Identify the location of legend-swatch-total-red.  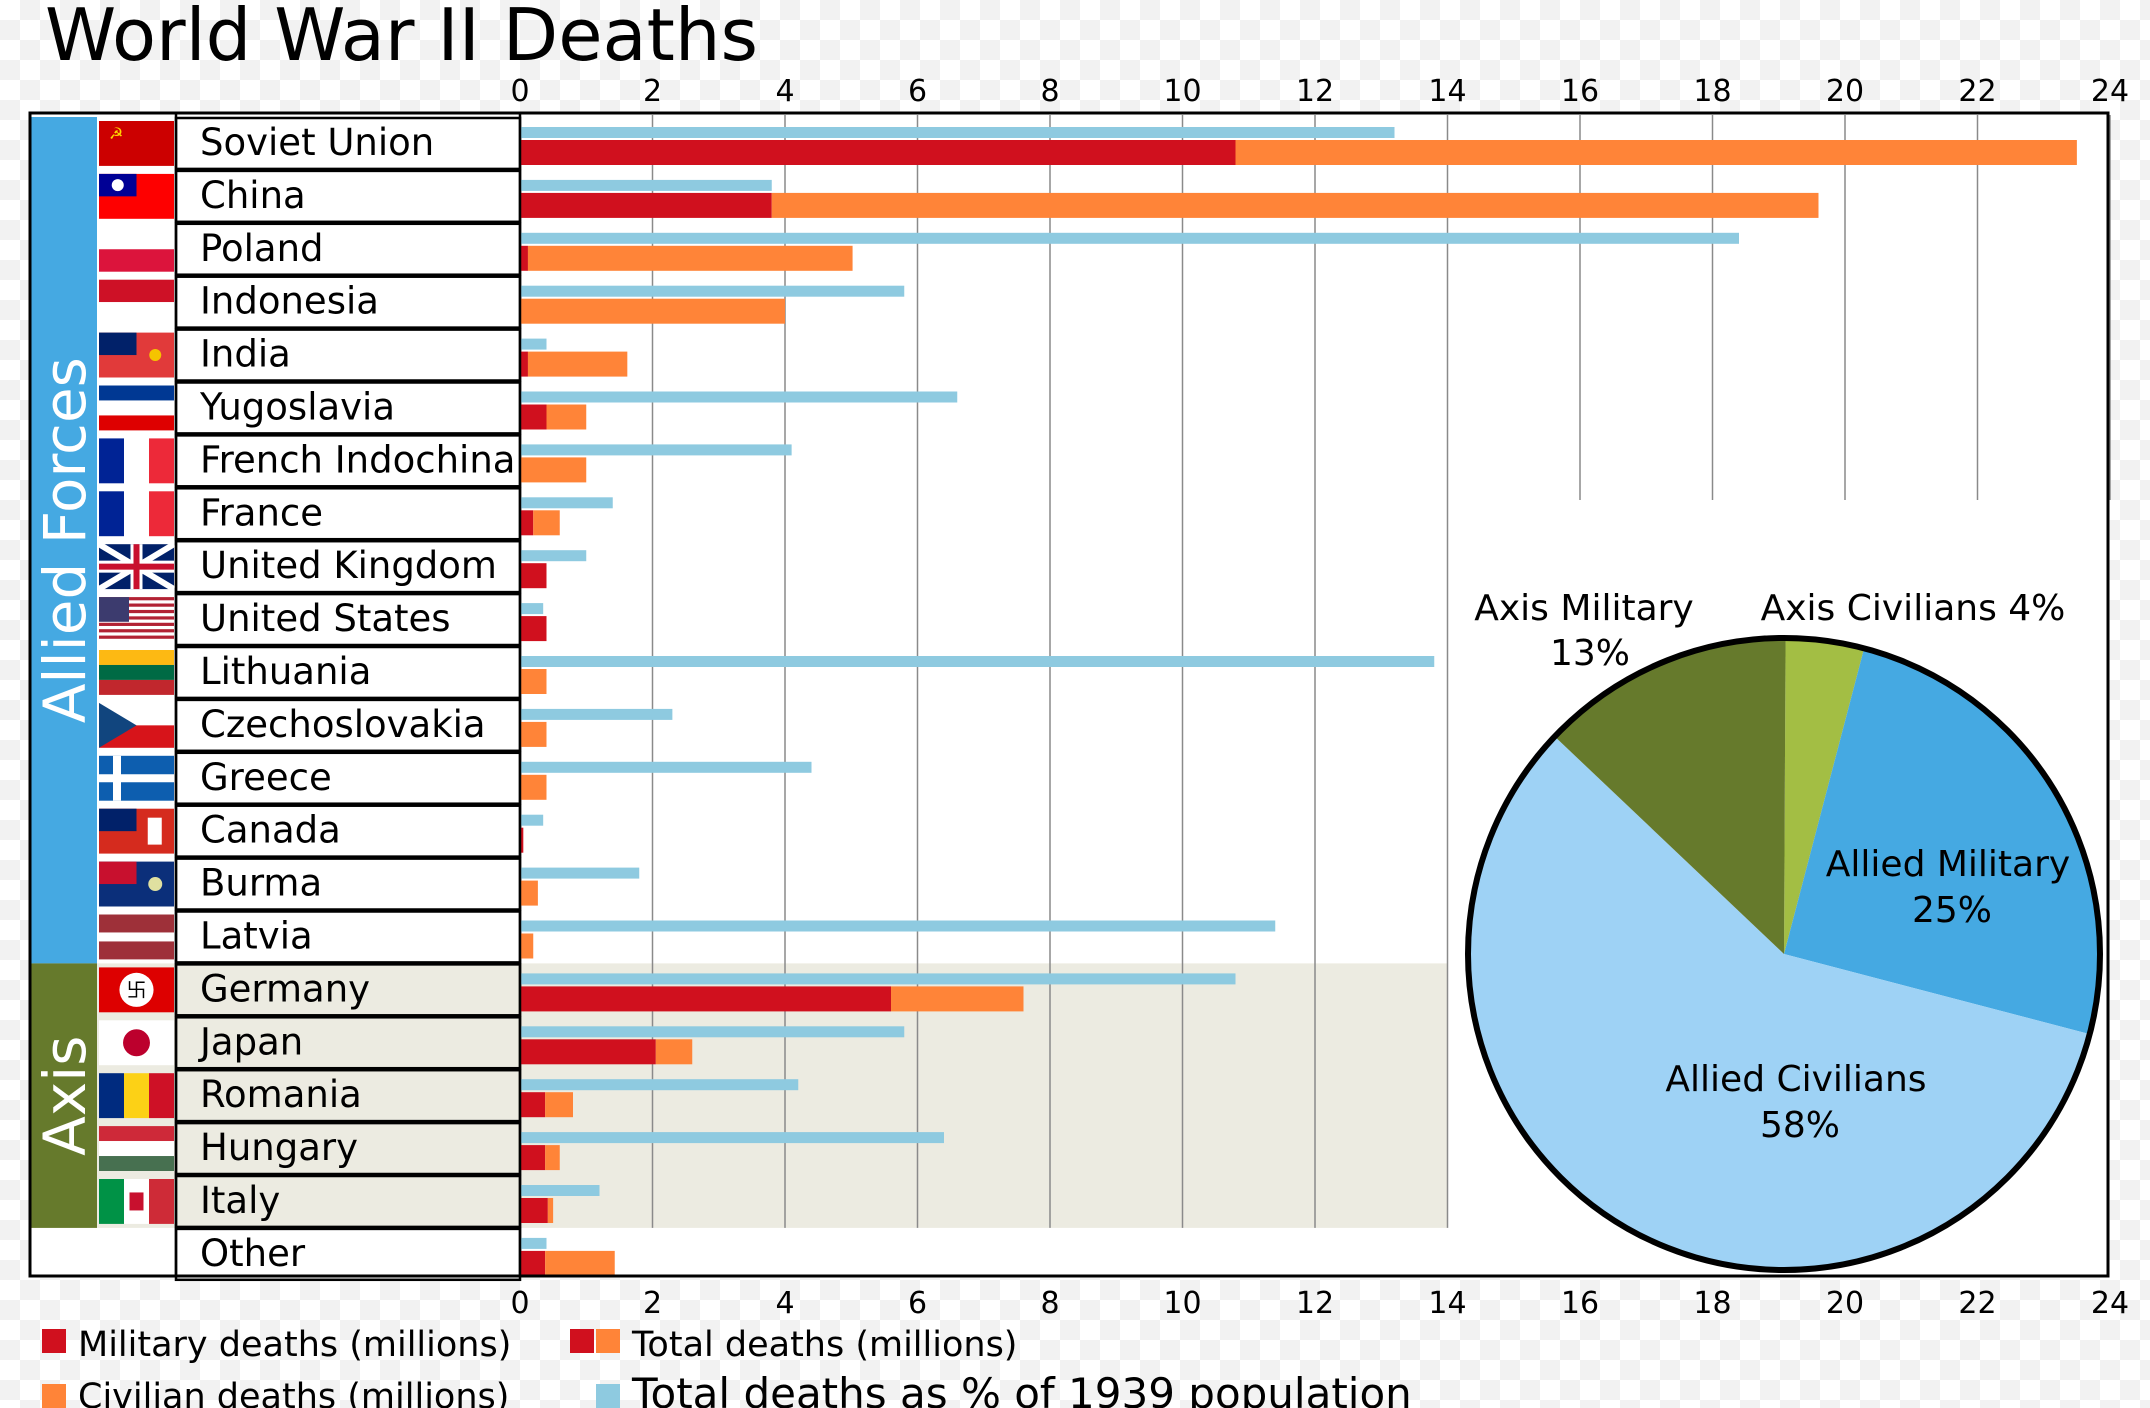
(582, 1341).